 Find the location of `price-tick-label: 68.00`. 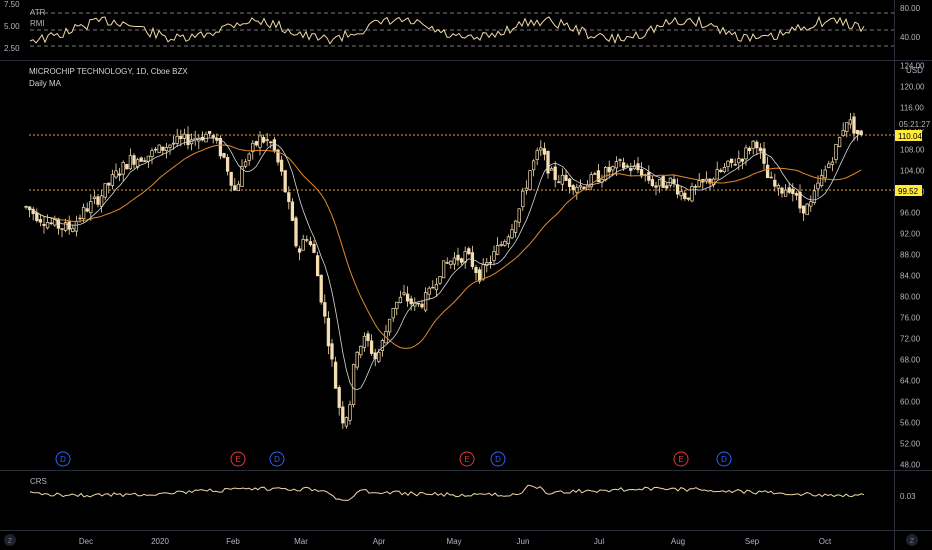

price-tick-label: 68.00 is located at coordinates (910, 360).